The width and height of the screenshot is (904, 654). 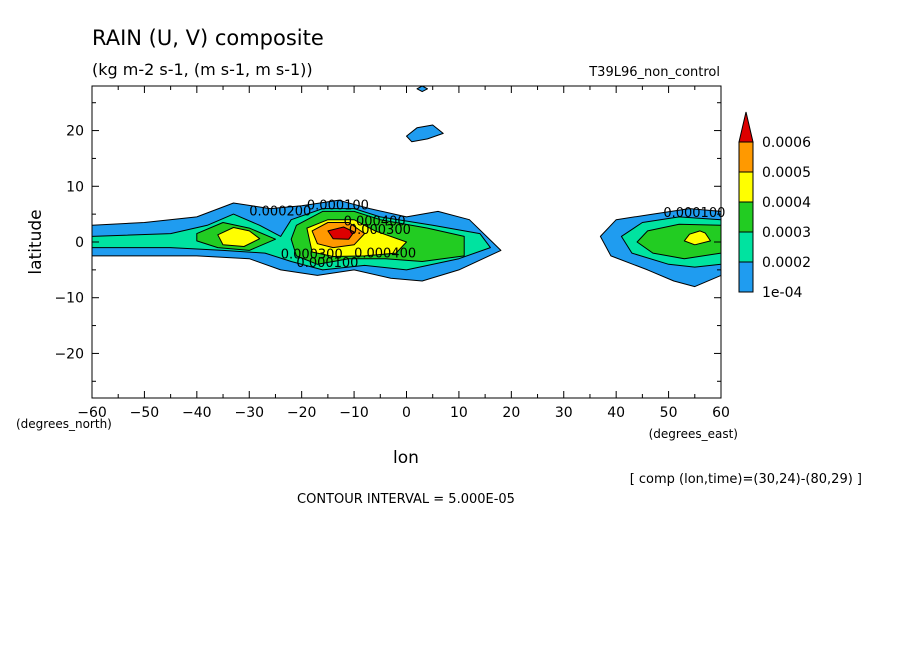 What do you see at coordinates (354, 413) in the screenshot?
I see `x-tick-label: −10` at bounding box center [354, 413].